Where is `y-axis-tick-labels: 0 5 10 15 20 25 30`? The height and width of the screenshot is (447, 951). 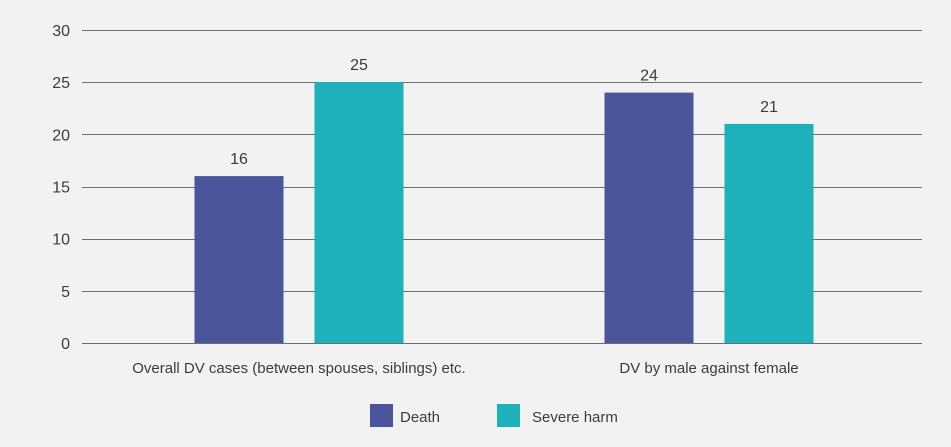
y-axis-tick-labels: 0 5 10 15 20 25 30 is located at coordinates (61, 188).